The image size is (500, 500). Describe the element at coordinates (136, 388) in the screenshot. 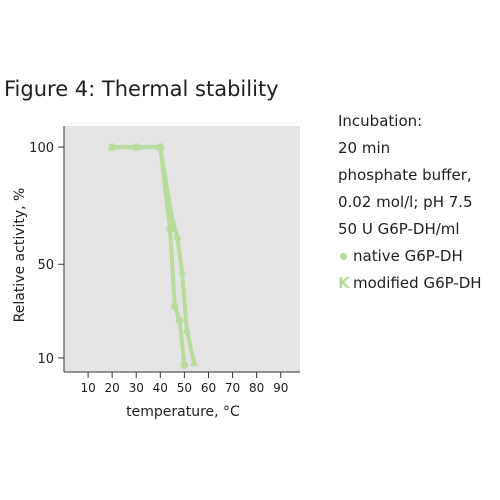

I see `x-tick-label: 30` at that location.